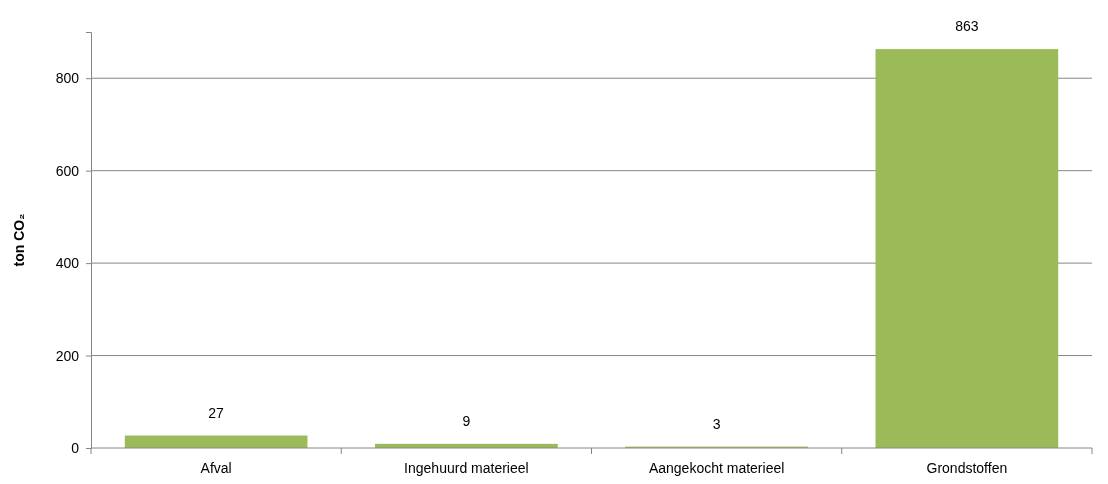 The height and width of the screenshot is (484, 1108). I want to click on x-tick-label: Afval, so click(216, 468).